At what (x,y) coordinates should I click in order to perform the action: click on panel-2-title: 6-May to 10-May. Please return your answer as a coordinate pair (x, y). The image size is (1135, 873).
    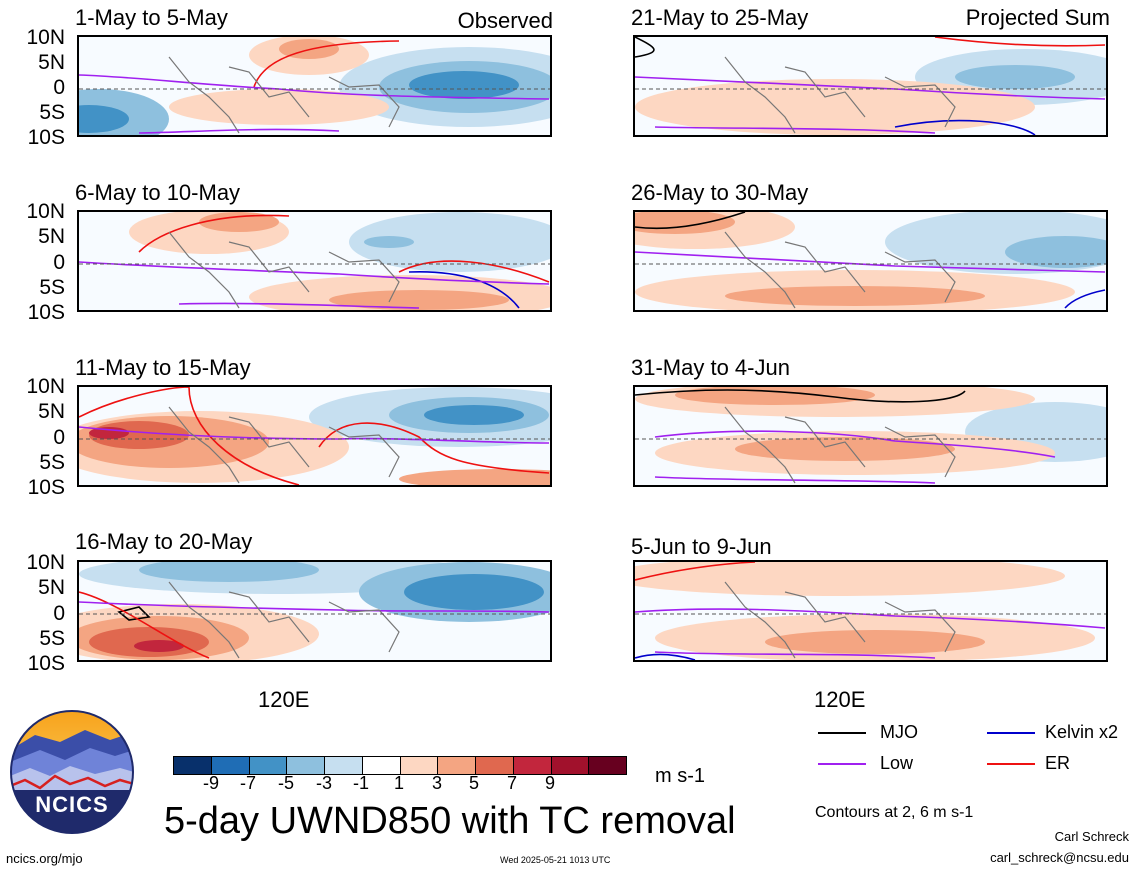
    Looking at the image, I should click on (158, 192).